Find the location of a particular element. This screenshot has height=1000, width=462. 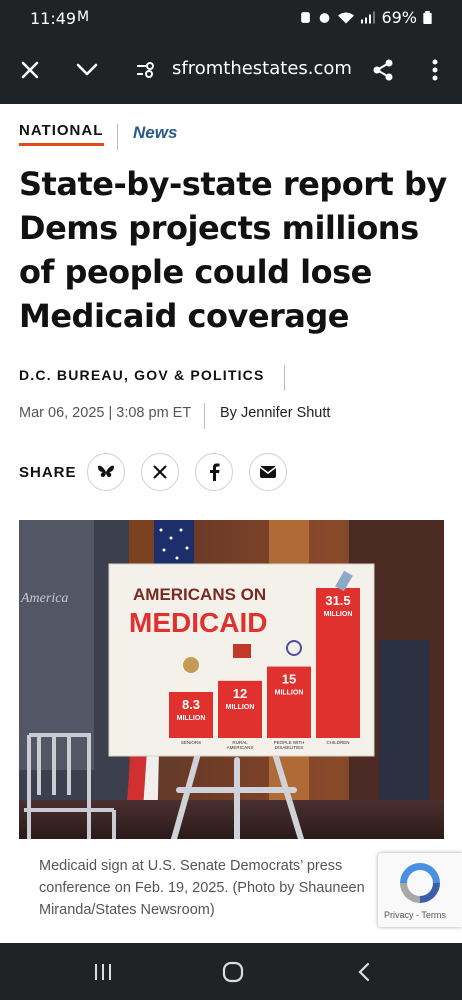

article-date: Mar 06, 2025 | 3:08 pm ET is located at coordinates (105, 413).